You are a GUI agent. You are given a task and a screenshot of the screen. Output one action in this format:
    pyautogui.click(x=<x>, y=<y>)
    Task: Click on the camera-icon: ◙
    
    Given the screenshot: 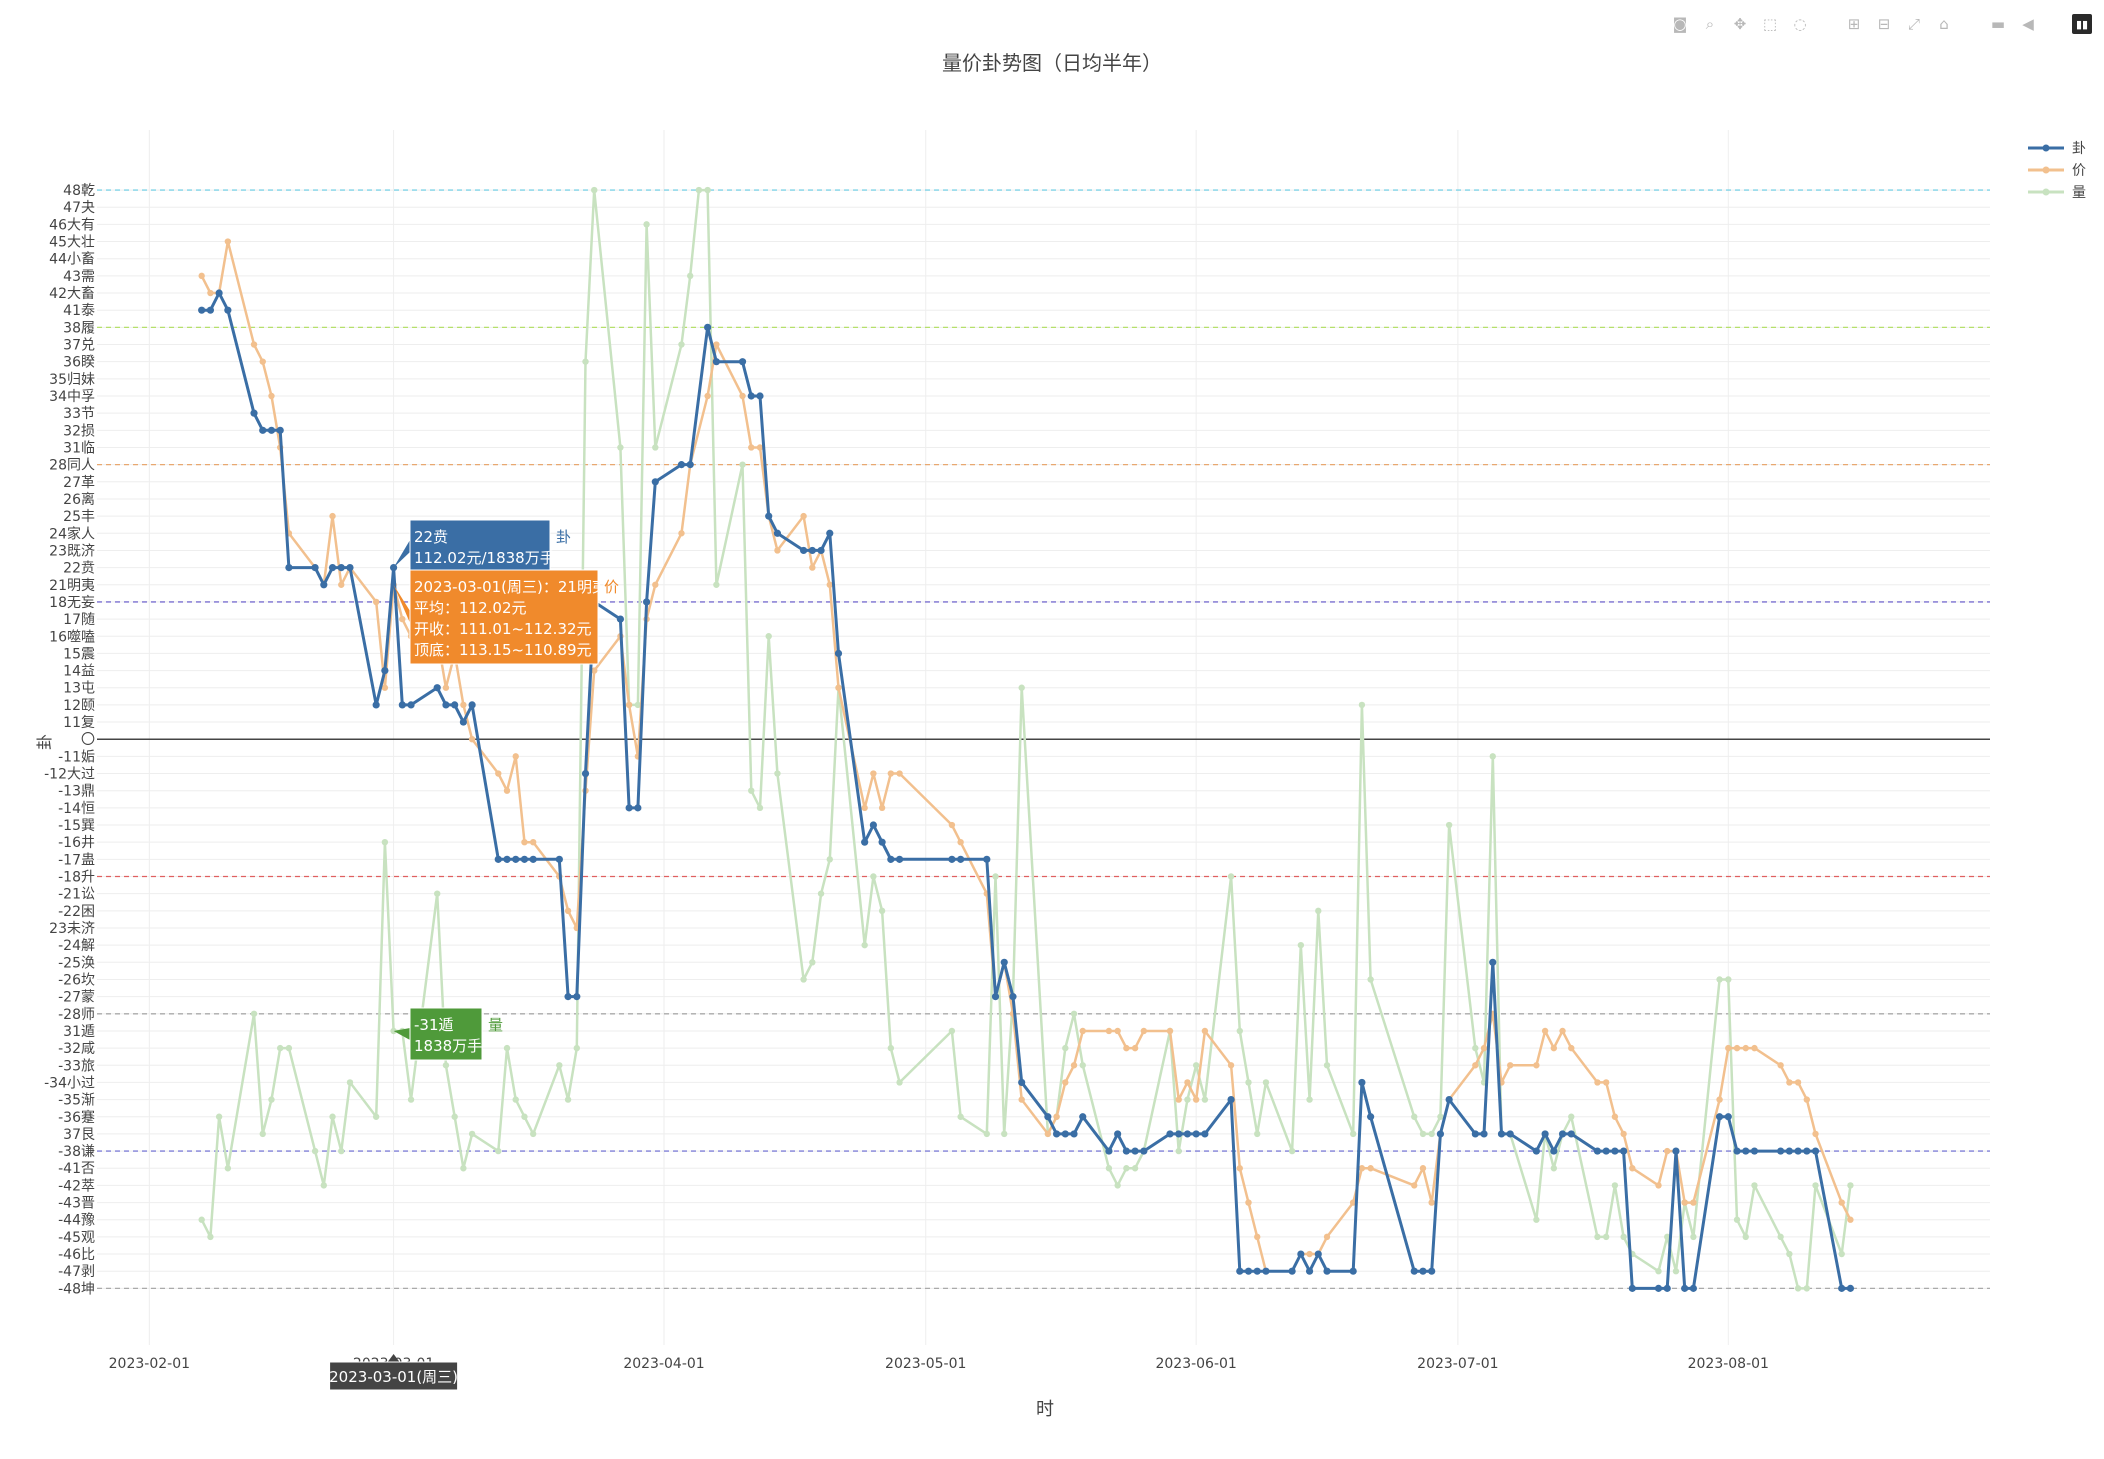 What is the action you would take?
    pyautogui.click(x=1680, y=24)
    